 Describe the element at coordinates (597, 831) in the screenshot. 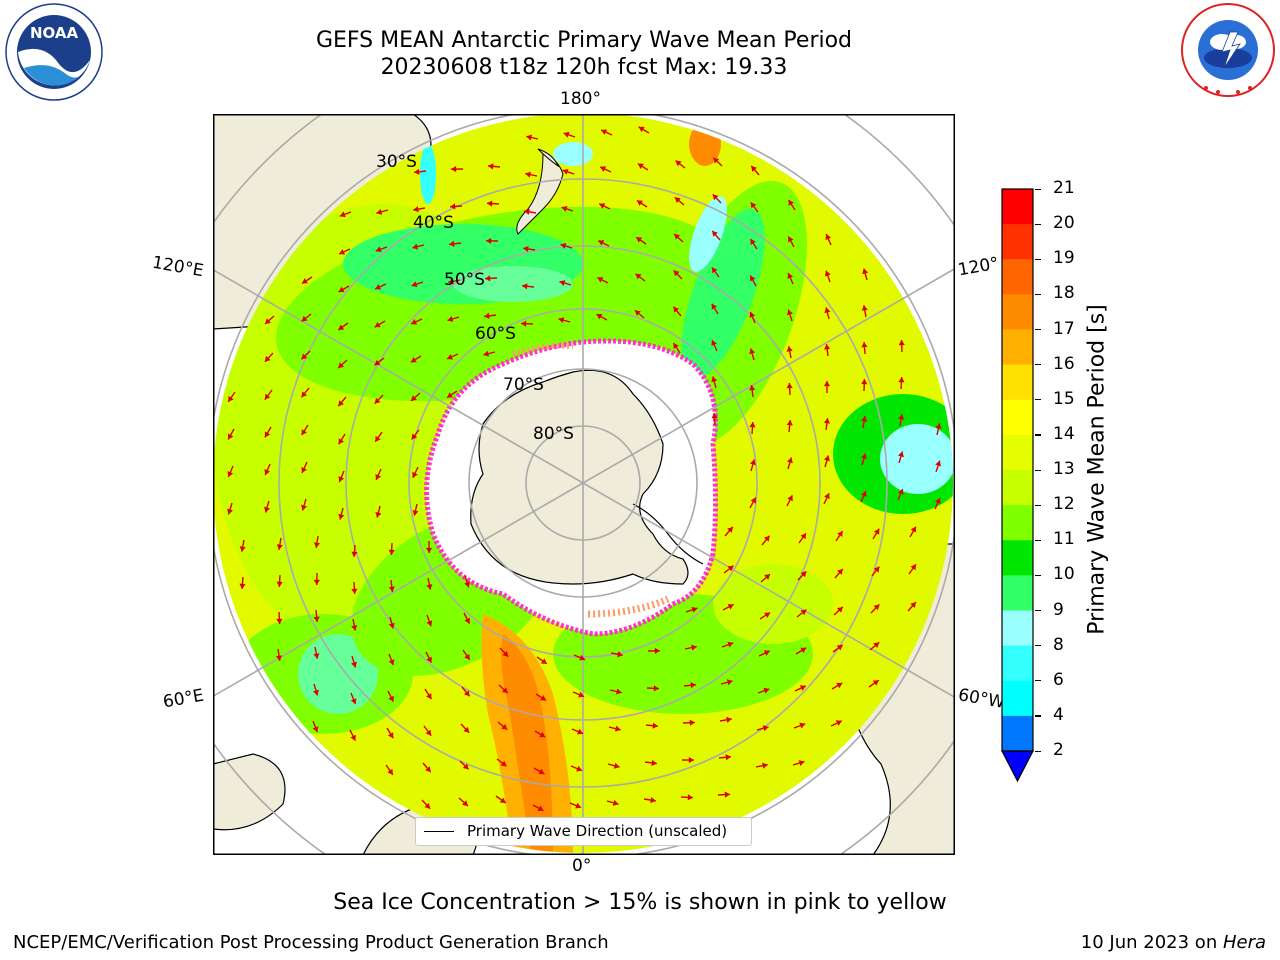

I see `legend-label: Primary Wave Direction (unscaled)` at that location.